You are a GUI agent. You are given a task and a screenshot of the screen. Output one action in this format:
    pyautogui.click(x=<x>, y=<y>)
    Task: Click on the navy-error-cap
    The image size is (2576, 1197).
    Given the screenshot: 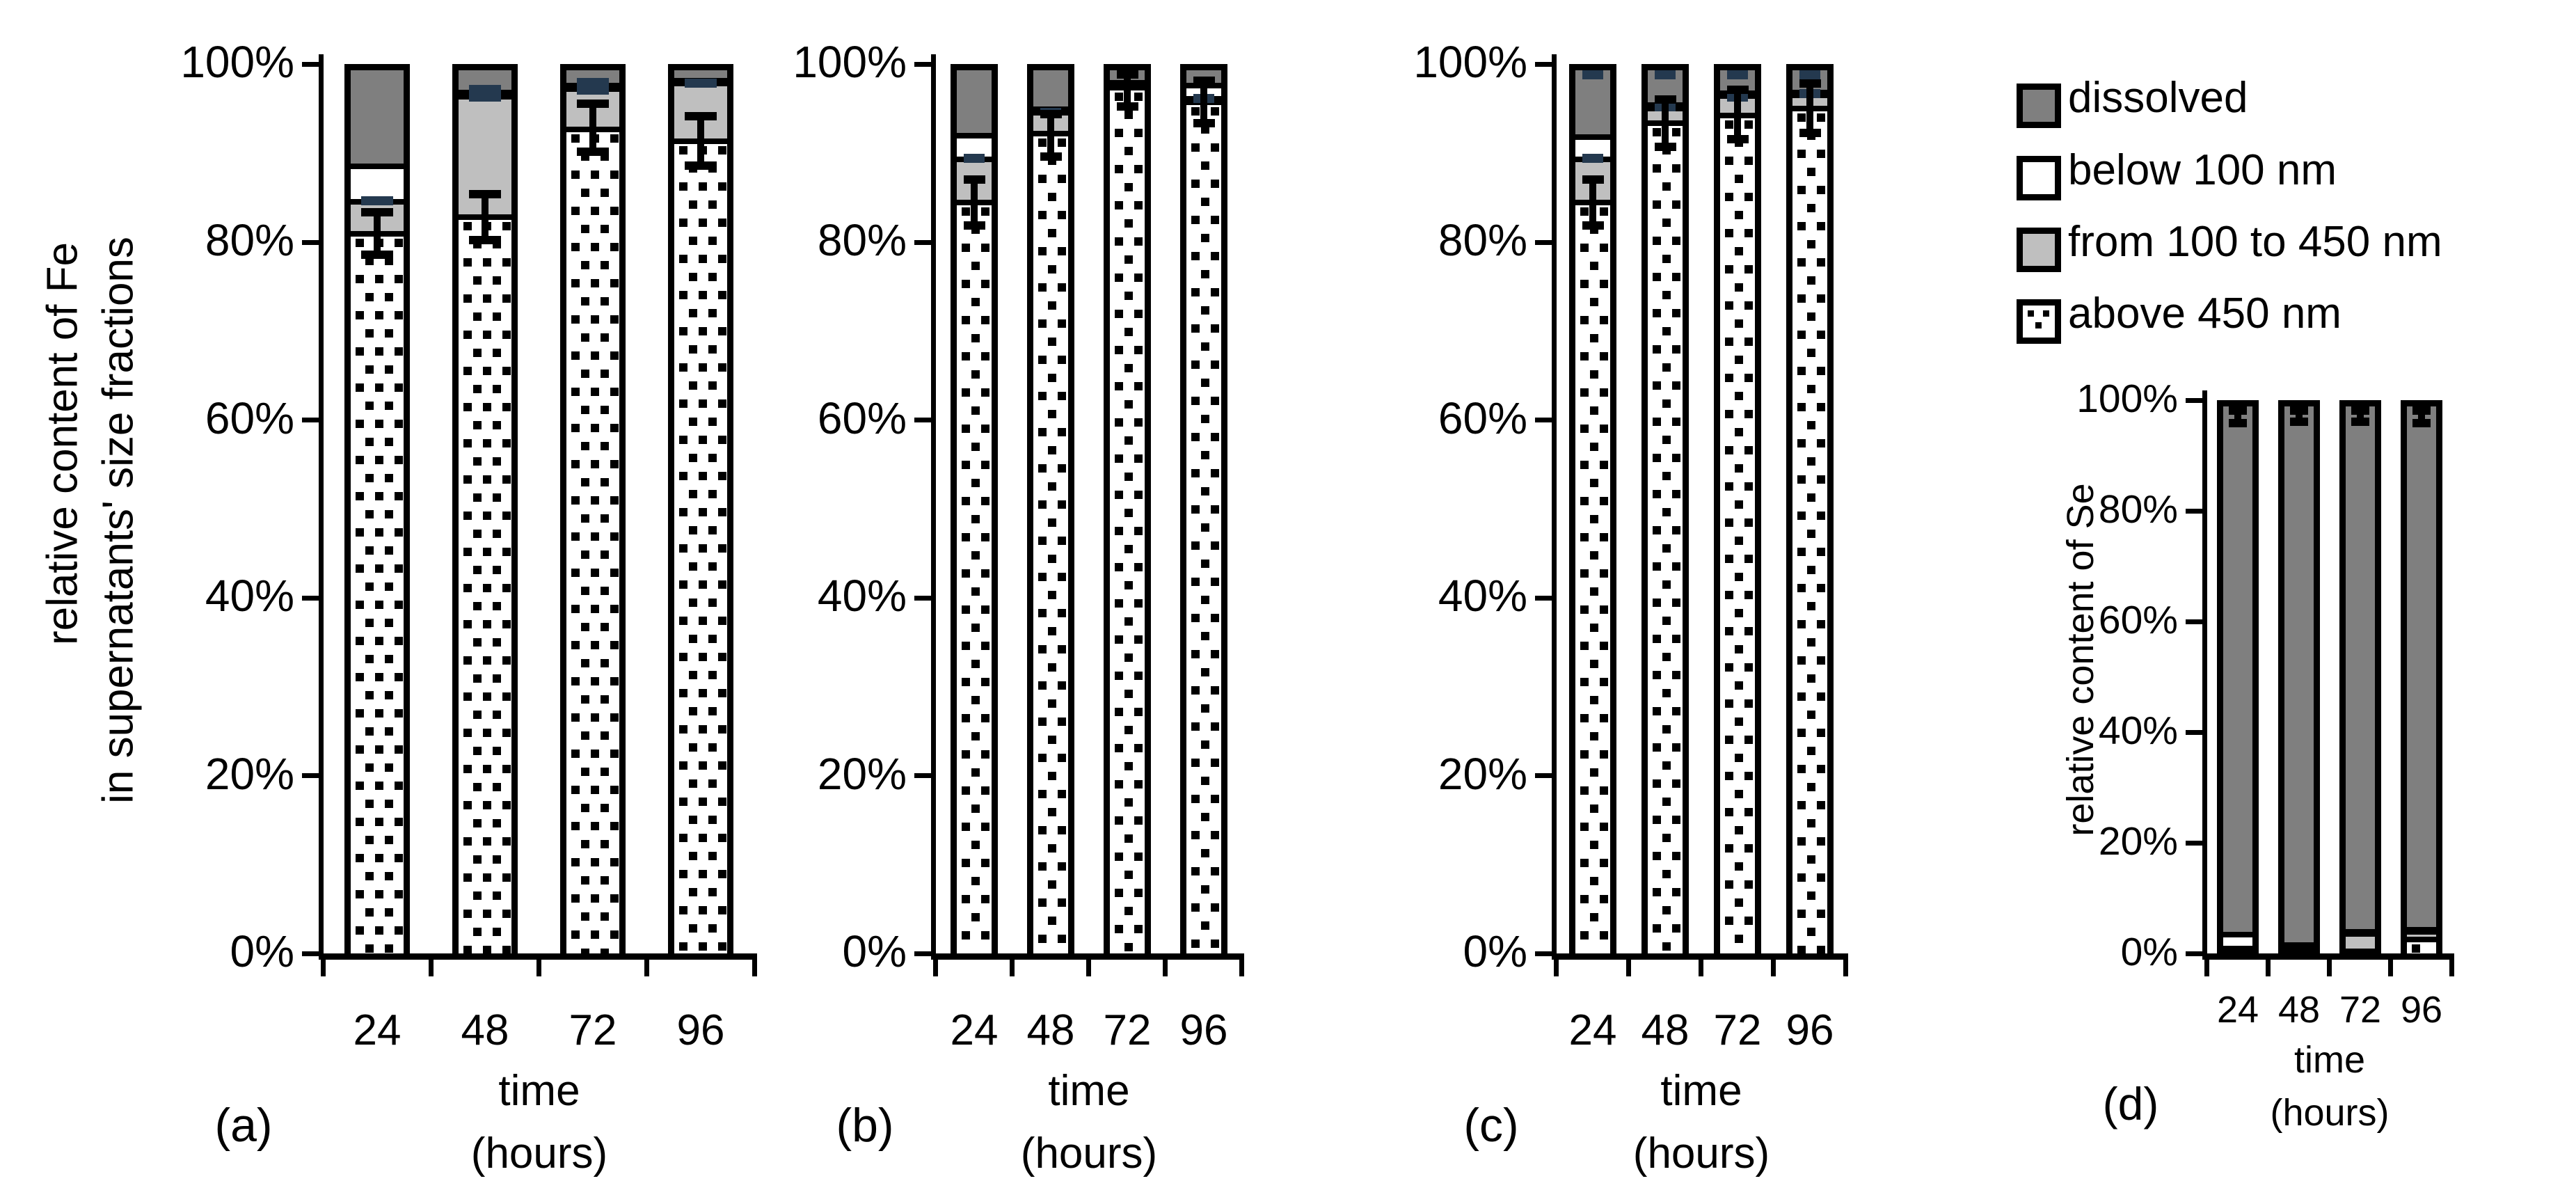 What is the action you would take?
    pyautogui.click(x=1809, y=74)
    